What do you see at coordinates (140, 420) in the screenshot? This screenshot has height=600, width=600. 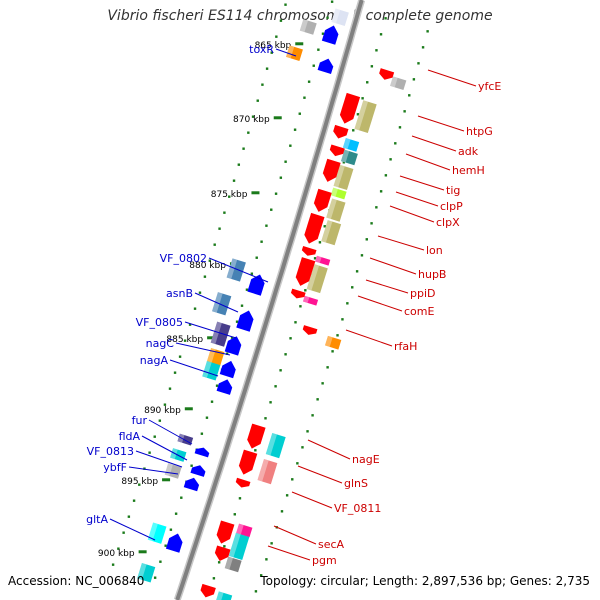 I see `forward-gene-label: fur` at bounding box center [140, 420].